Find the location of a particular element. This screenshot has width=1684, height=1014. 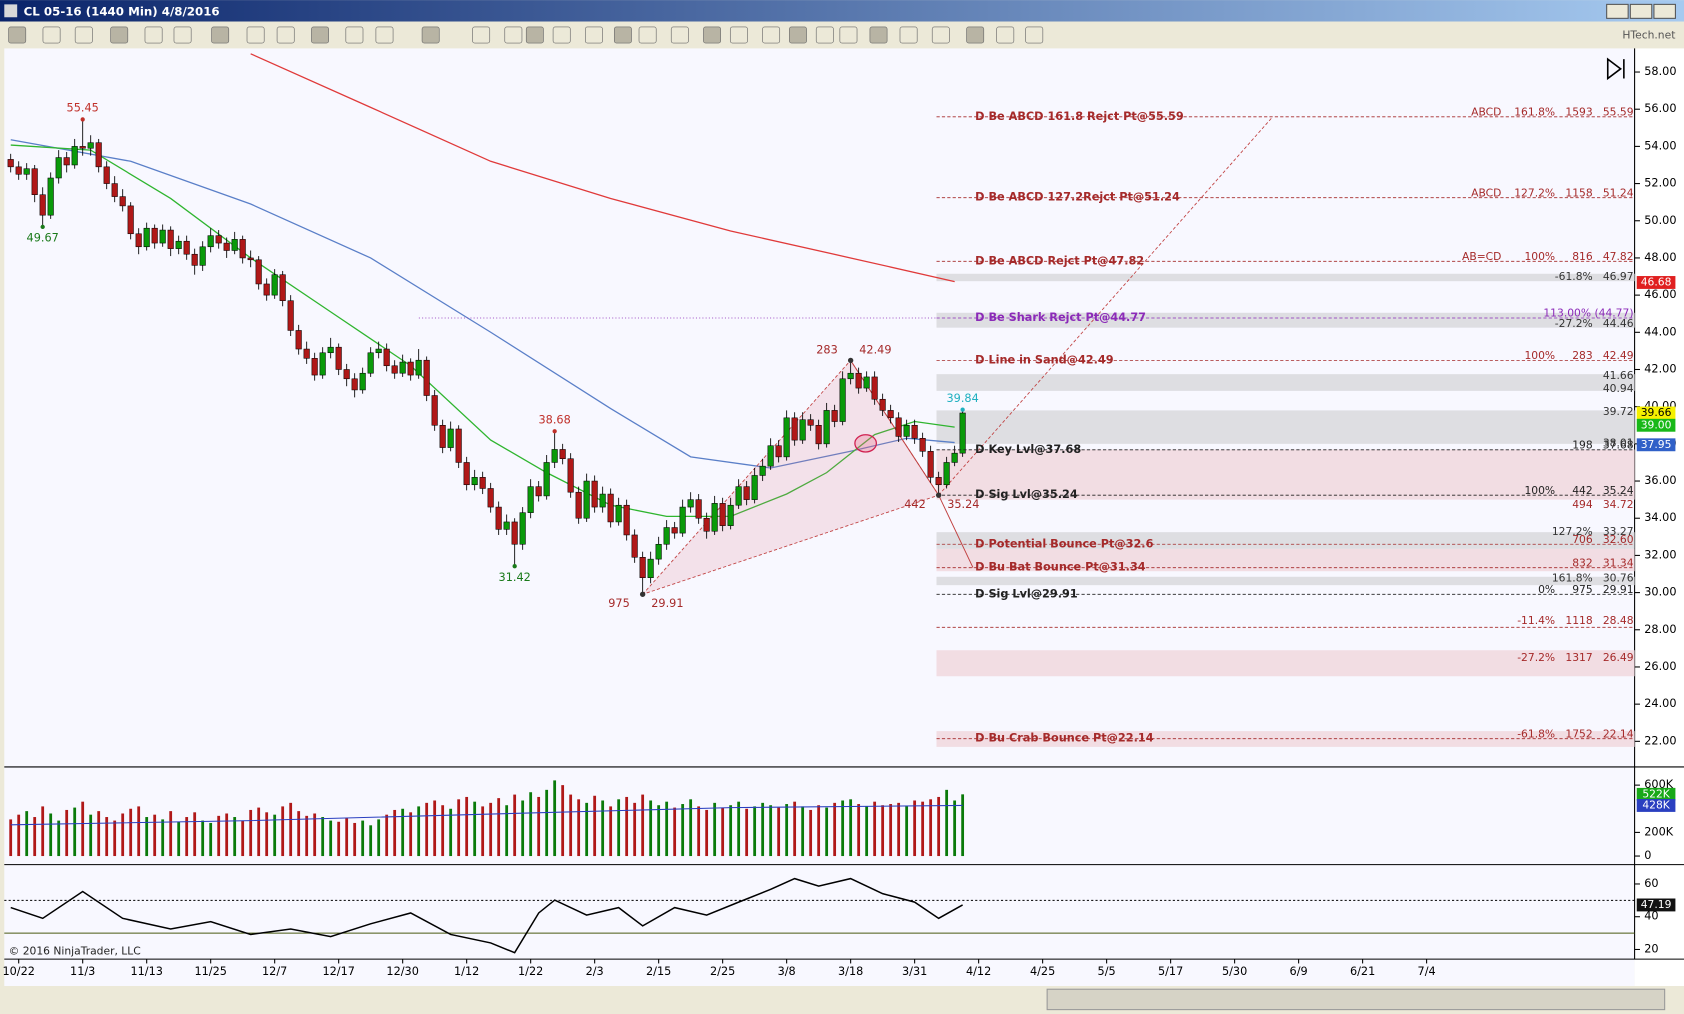

maximize-button is located at coordinates (1641, 11).